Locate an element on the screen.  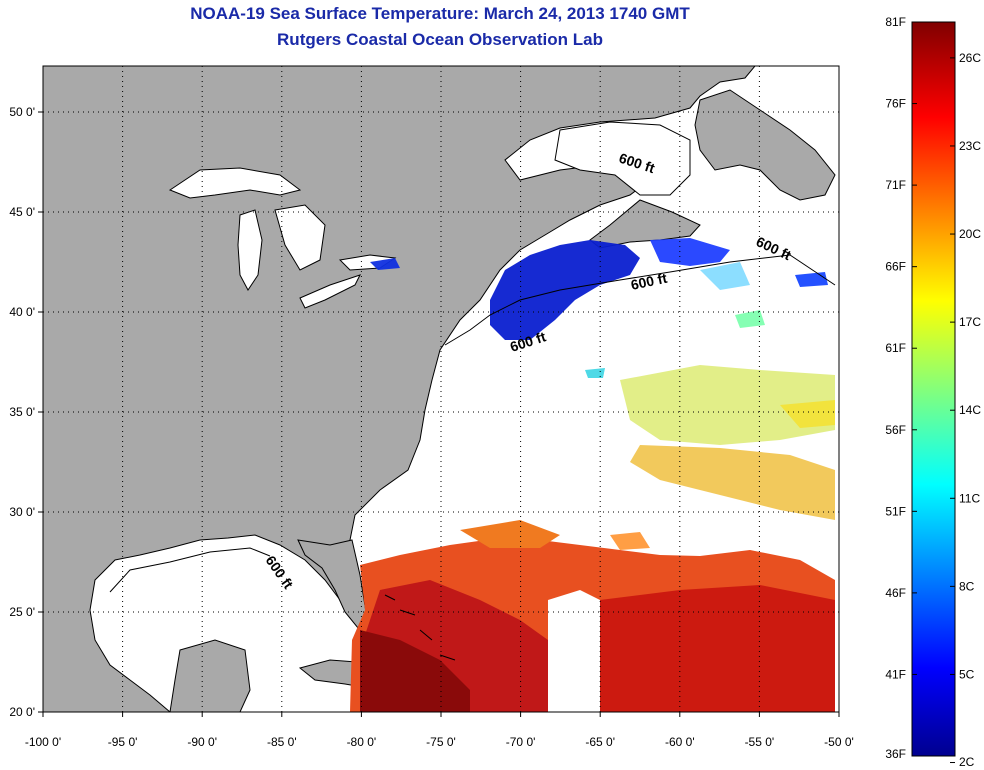
colorbar-f-label: 51F is located at coordinates (895, 511).